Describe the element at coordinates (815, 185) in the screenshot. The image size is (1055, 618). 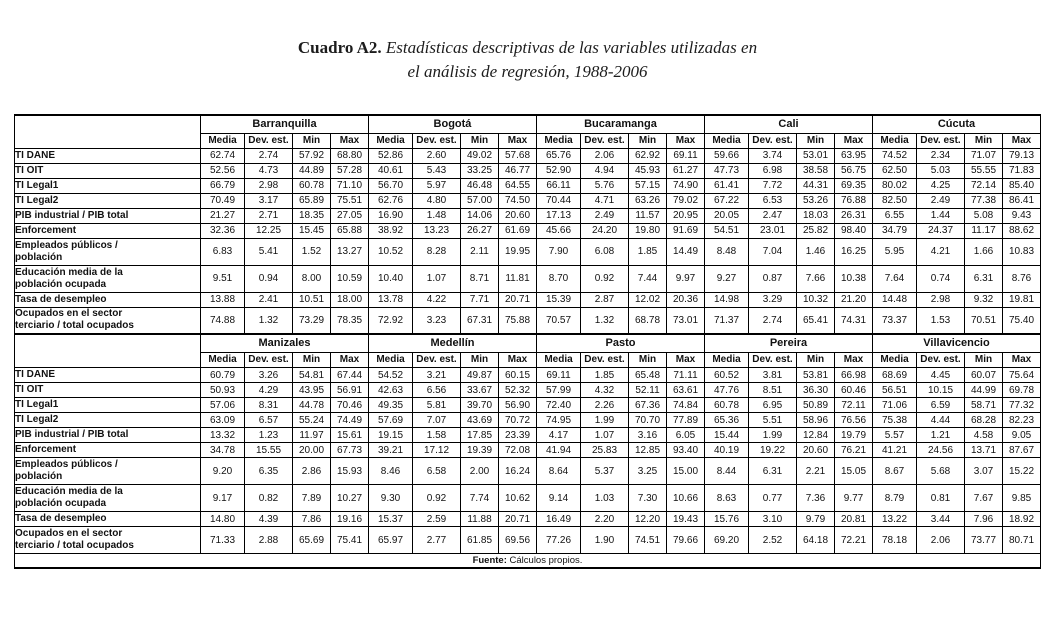
I see `stat-value: 44.31` at that location.